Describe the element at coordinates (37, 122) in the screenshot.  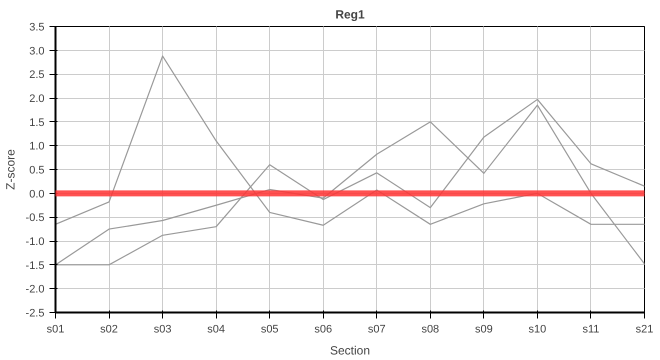
I see `y-tick-label: 1.5` at that location.